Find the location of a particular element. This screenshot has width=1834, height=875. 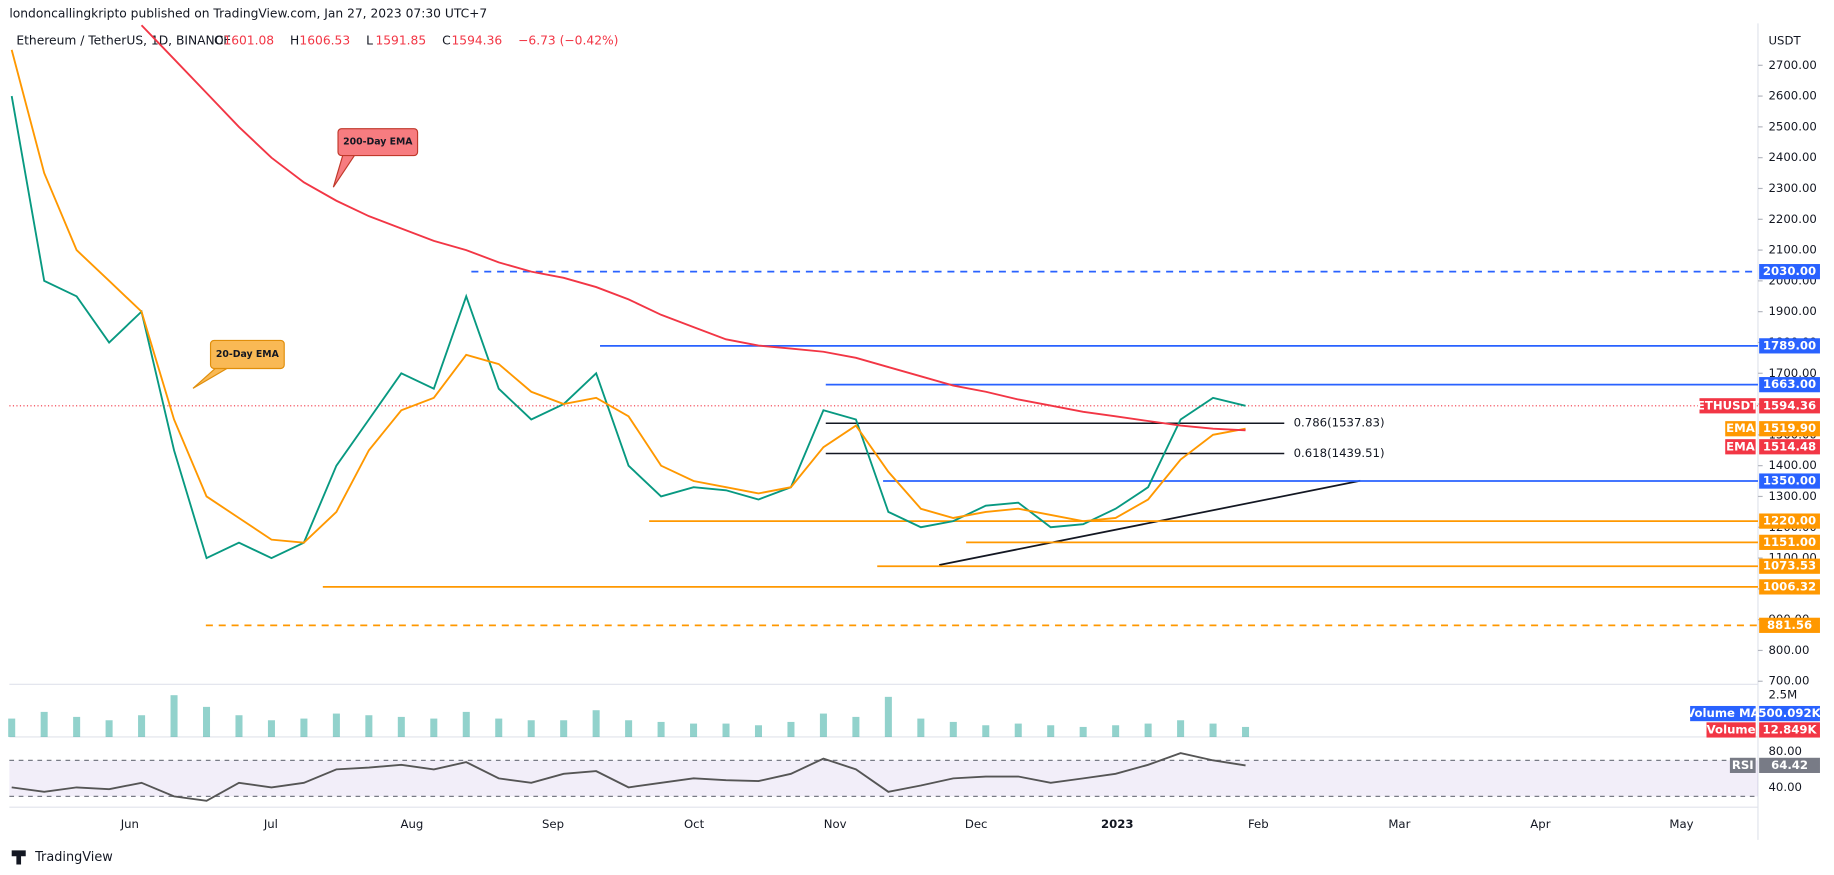

change: −6.73 (−0.42%) is located at coordinates (568, 40).